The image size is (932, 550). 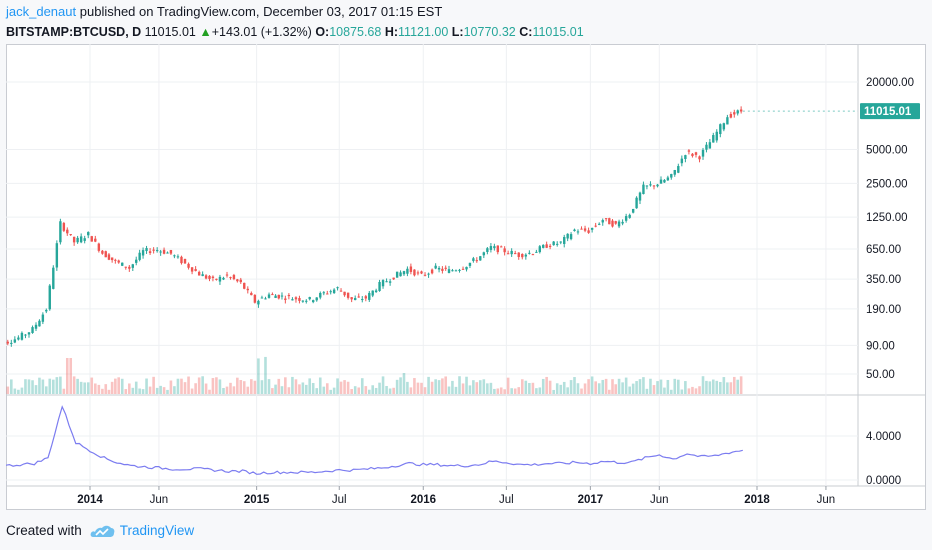 What do you see at coordinates (90, 500) in the screenshot?
I see `time-tick-label: 2014` at bounding box center [90, 500].